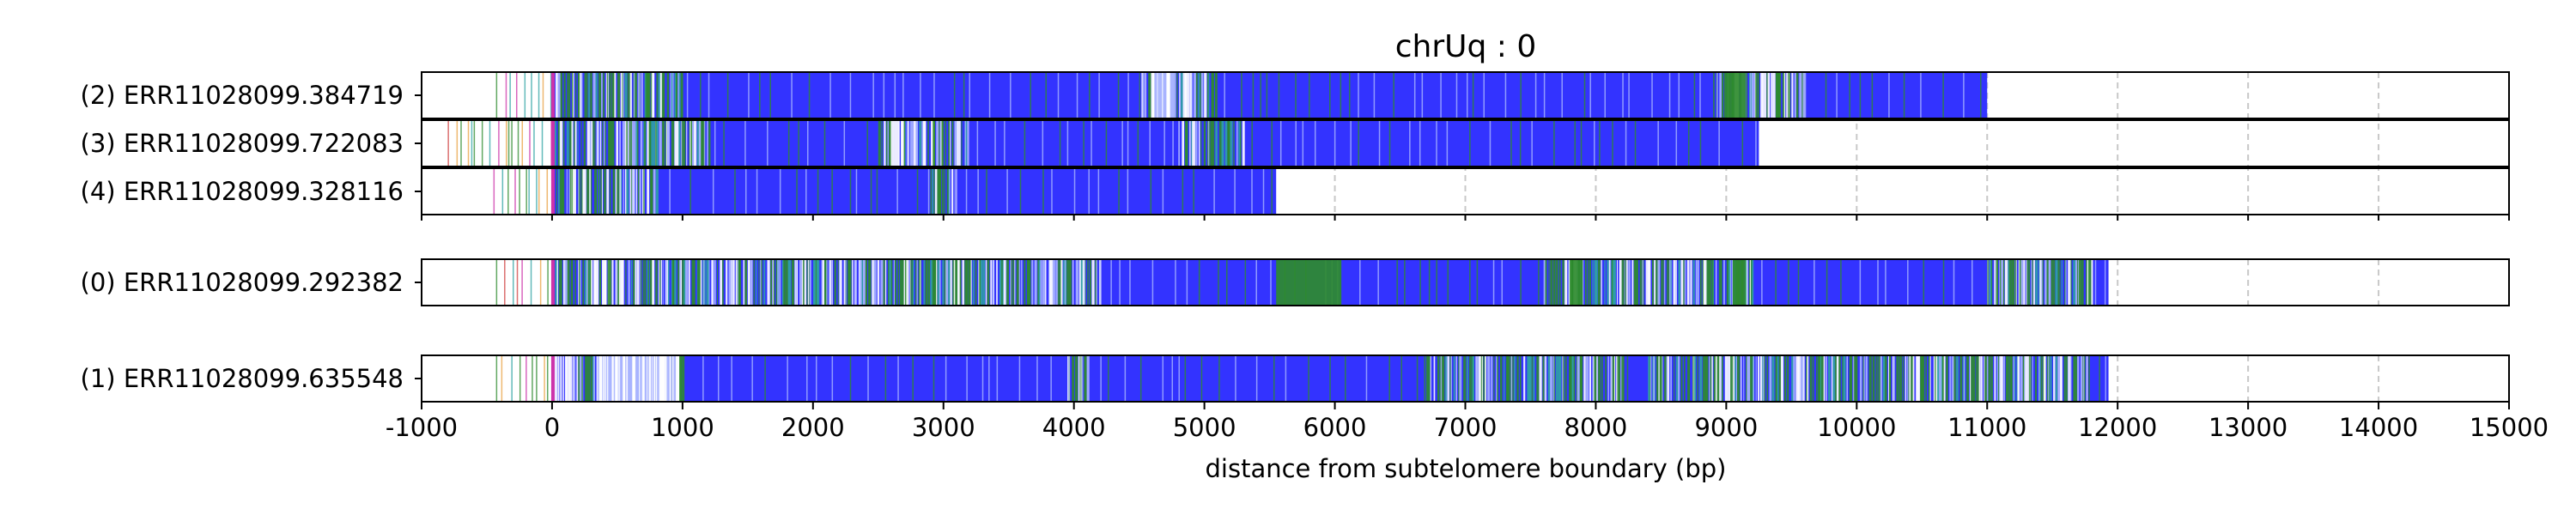 The width and height of the screenshot is (2576, 515). What do you see at coordinates (1302, 282) in the screenshot?
I see `read-track` at bounding box center [1302, 282].